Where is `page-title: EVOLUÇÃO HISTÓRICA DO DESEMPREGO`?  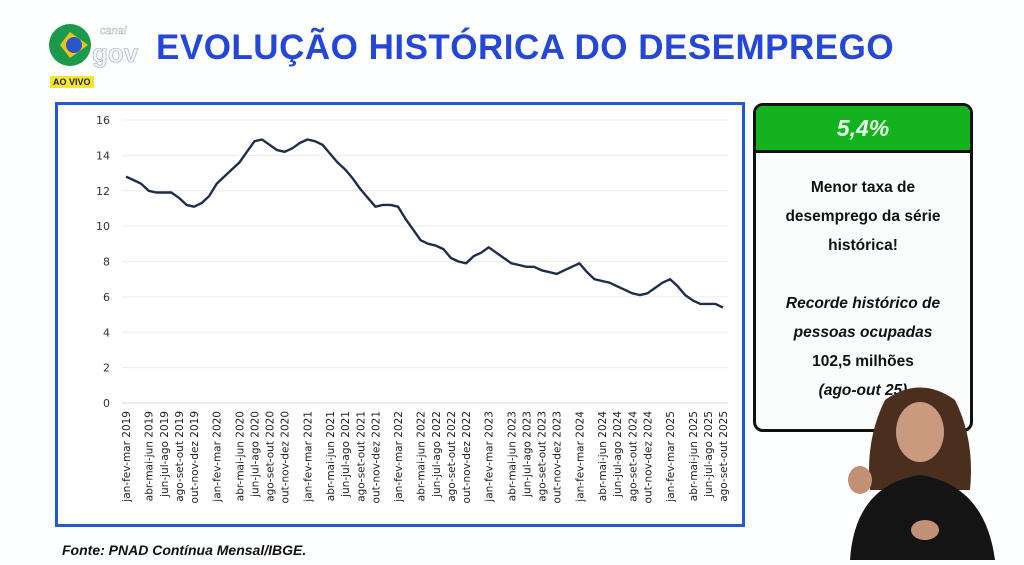
page-title: EVOLUÇÃO HISTÓRICA DO DESEMPREGO is located at coordinates (525, 48).